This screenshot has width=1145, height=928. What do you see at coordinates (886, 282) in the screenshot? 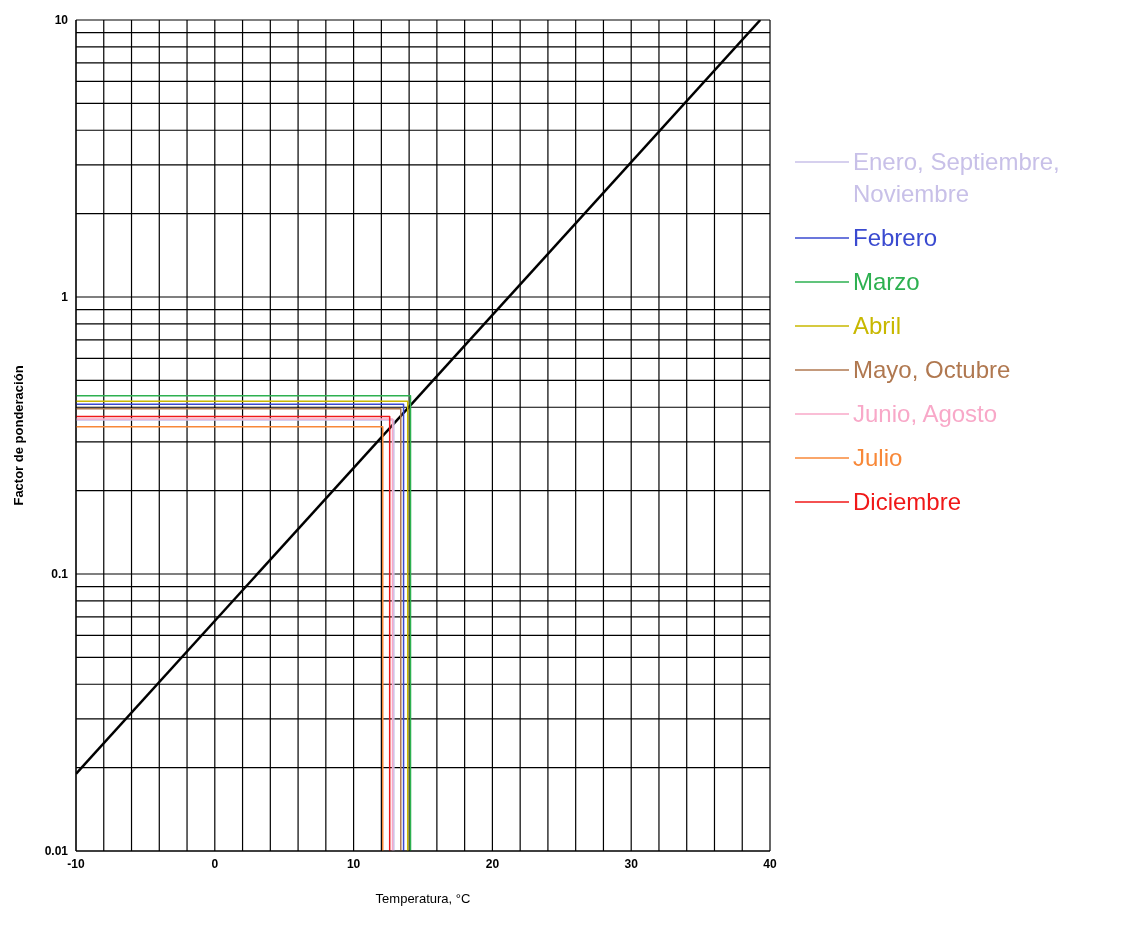
I see `legend-label: Marzo` at bounding box center [886, 282].